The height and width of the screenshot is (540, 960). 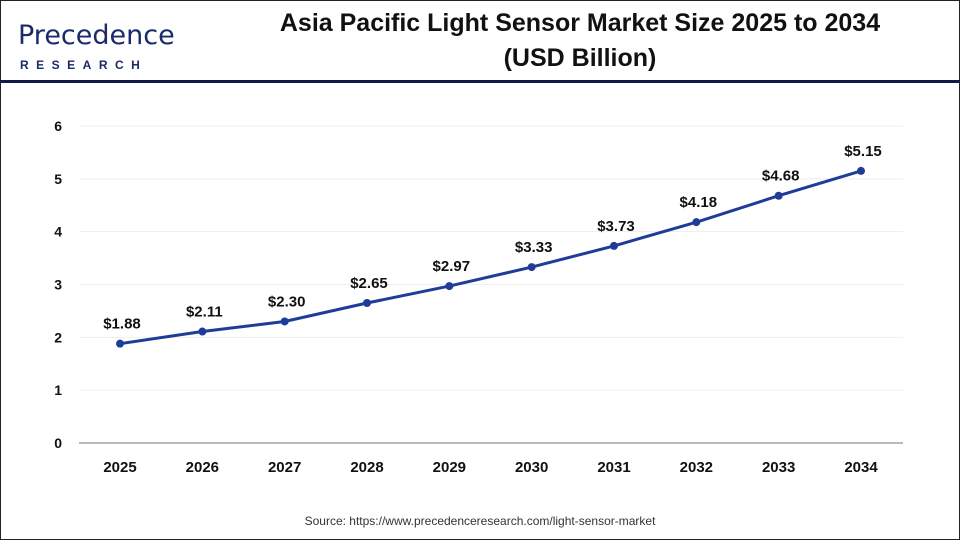 What do you see at coordinates (369, 283) in the screenshot?
I see `data-label: $2.65` at bounding box center [369, 283].